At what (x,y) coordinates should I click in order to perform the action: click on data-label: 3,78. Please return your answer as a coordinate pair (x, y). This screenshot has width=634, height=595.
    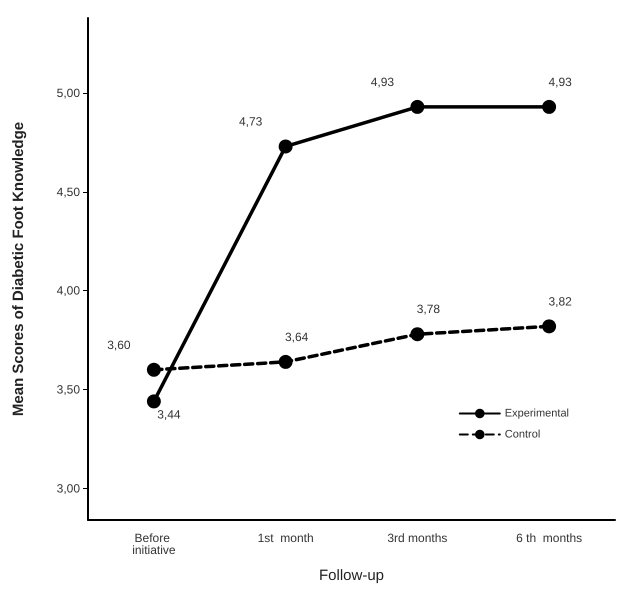
    Looking at the image, I should click on (428, 309).